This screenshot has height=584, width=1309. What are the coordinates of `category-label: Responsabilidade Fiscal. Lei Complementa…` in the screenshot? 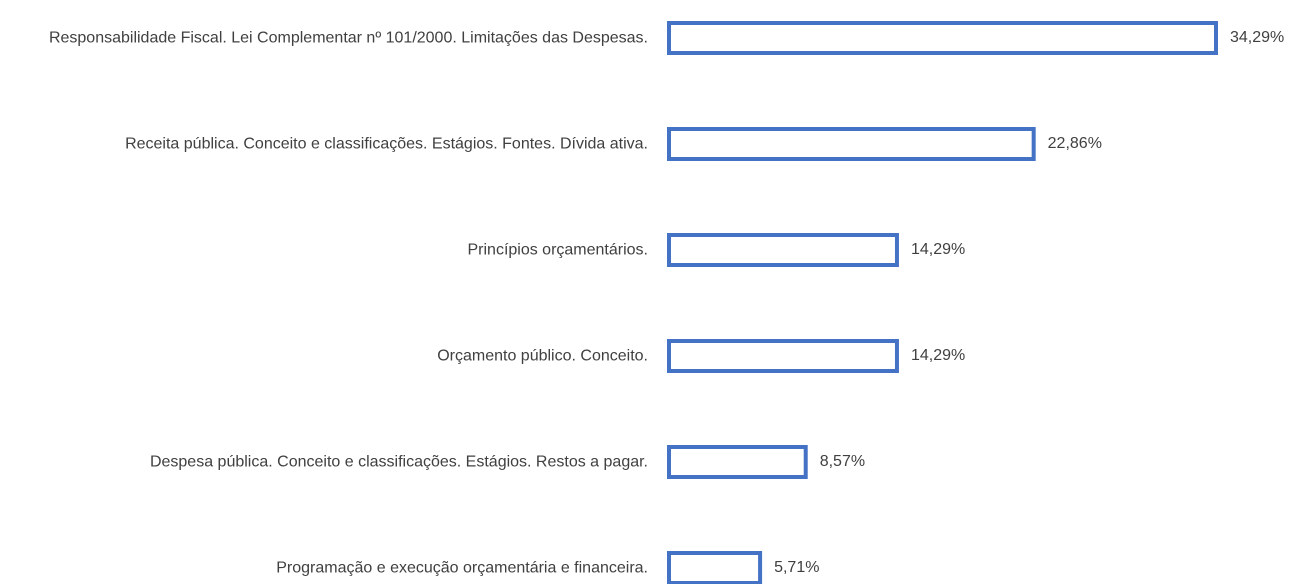 It's located at (348, 38).